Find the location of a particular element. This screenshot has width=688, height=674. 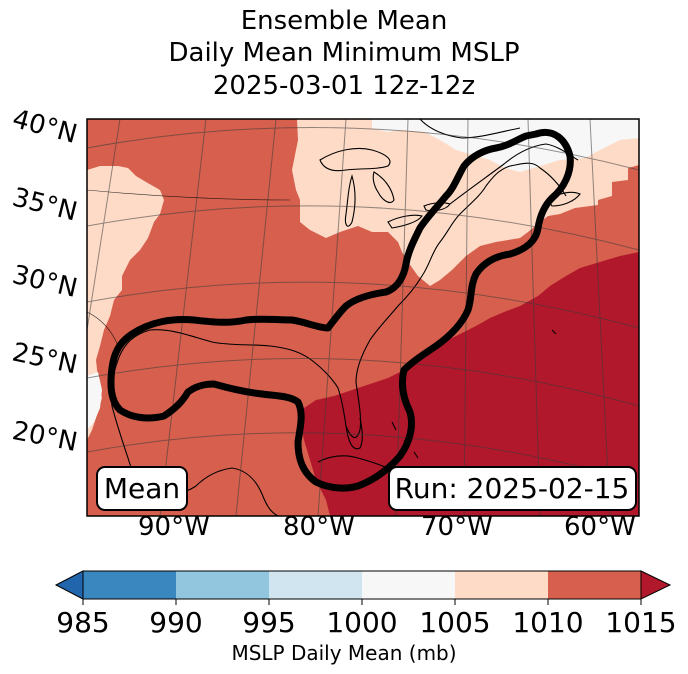

colorbar-tick-1015: 1015 is located at coordinates (641, 622).